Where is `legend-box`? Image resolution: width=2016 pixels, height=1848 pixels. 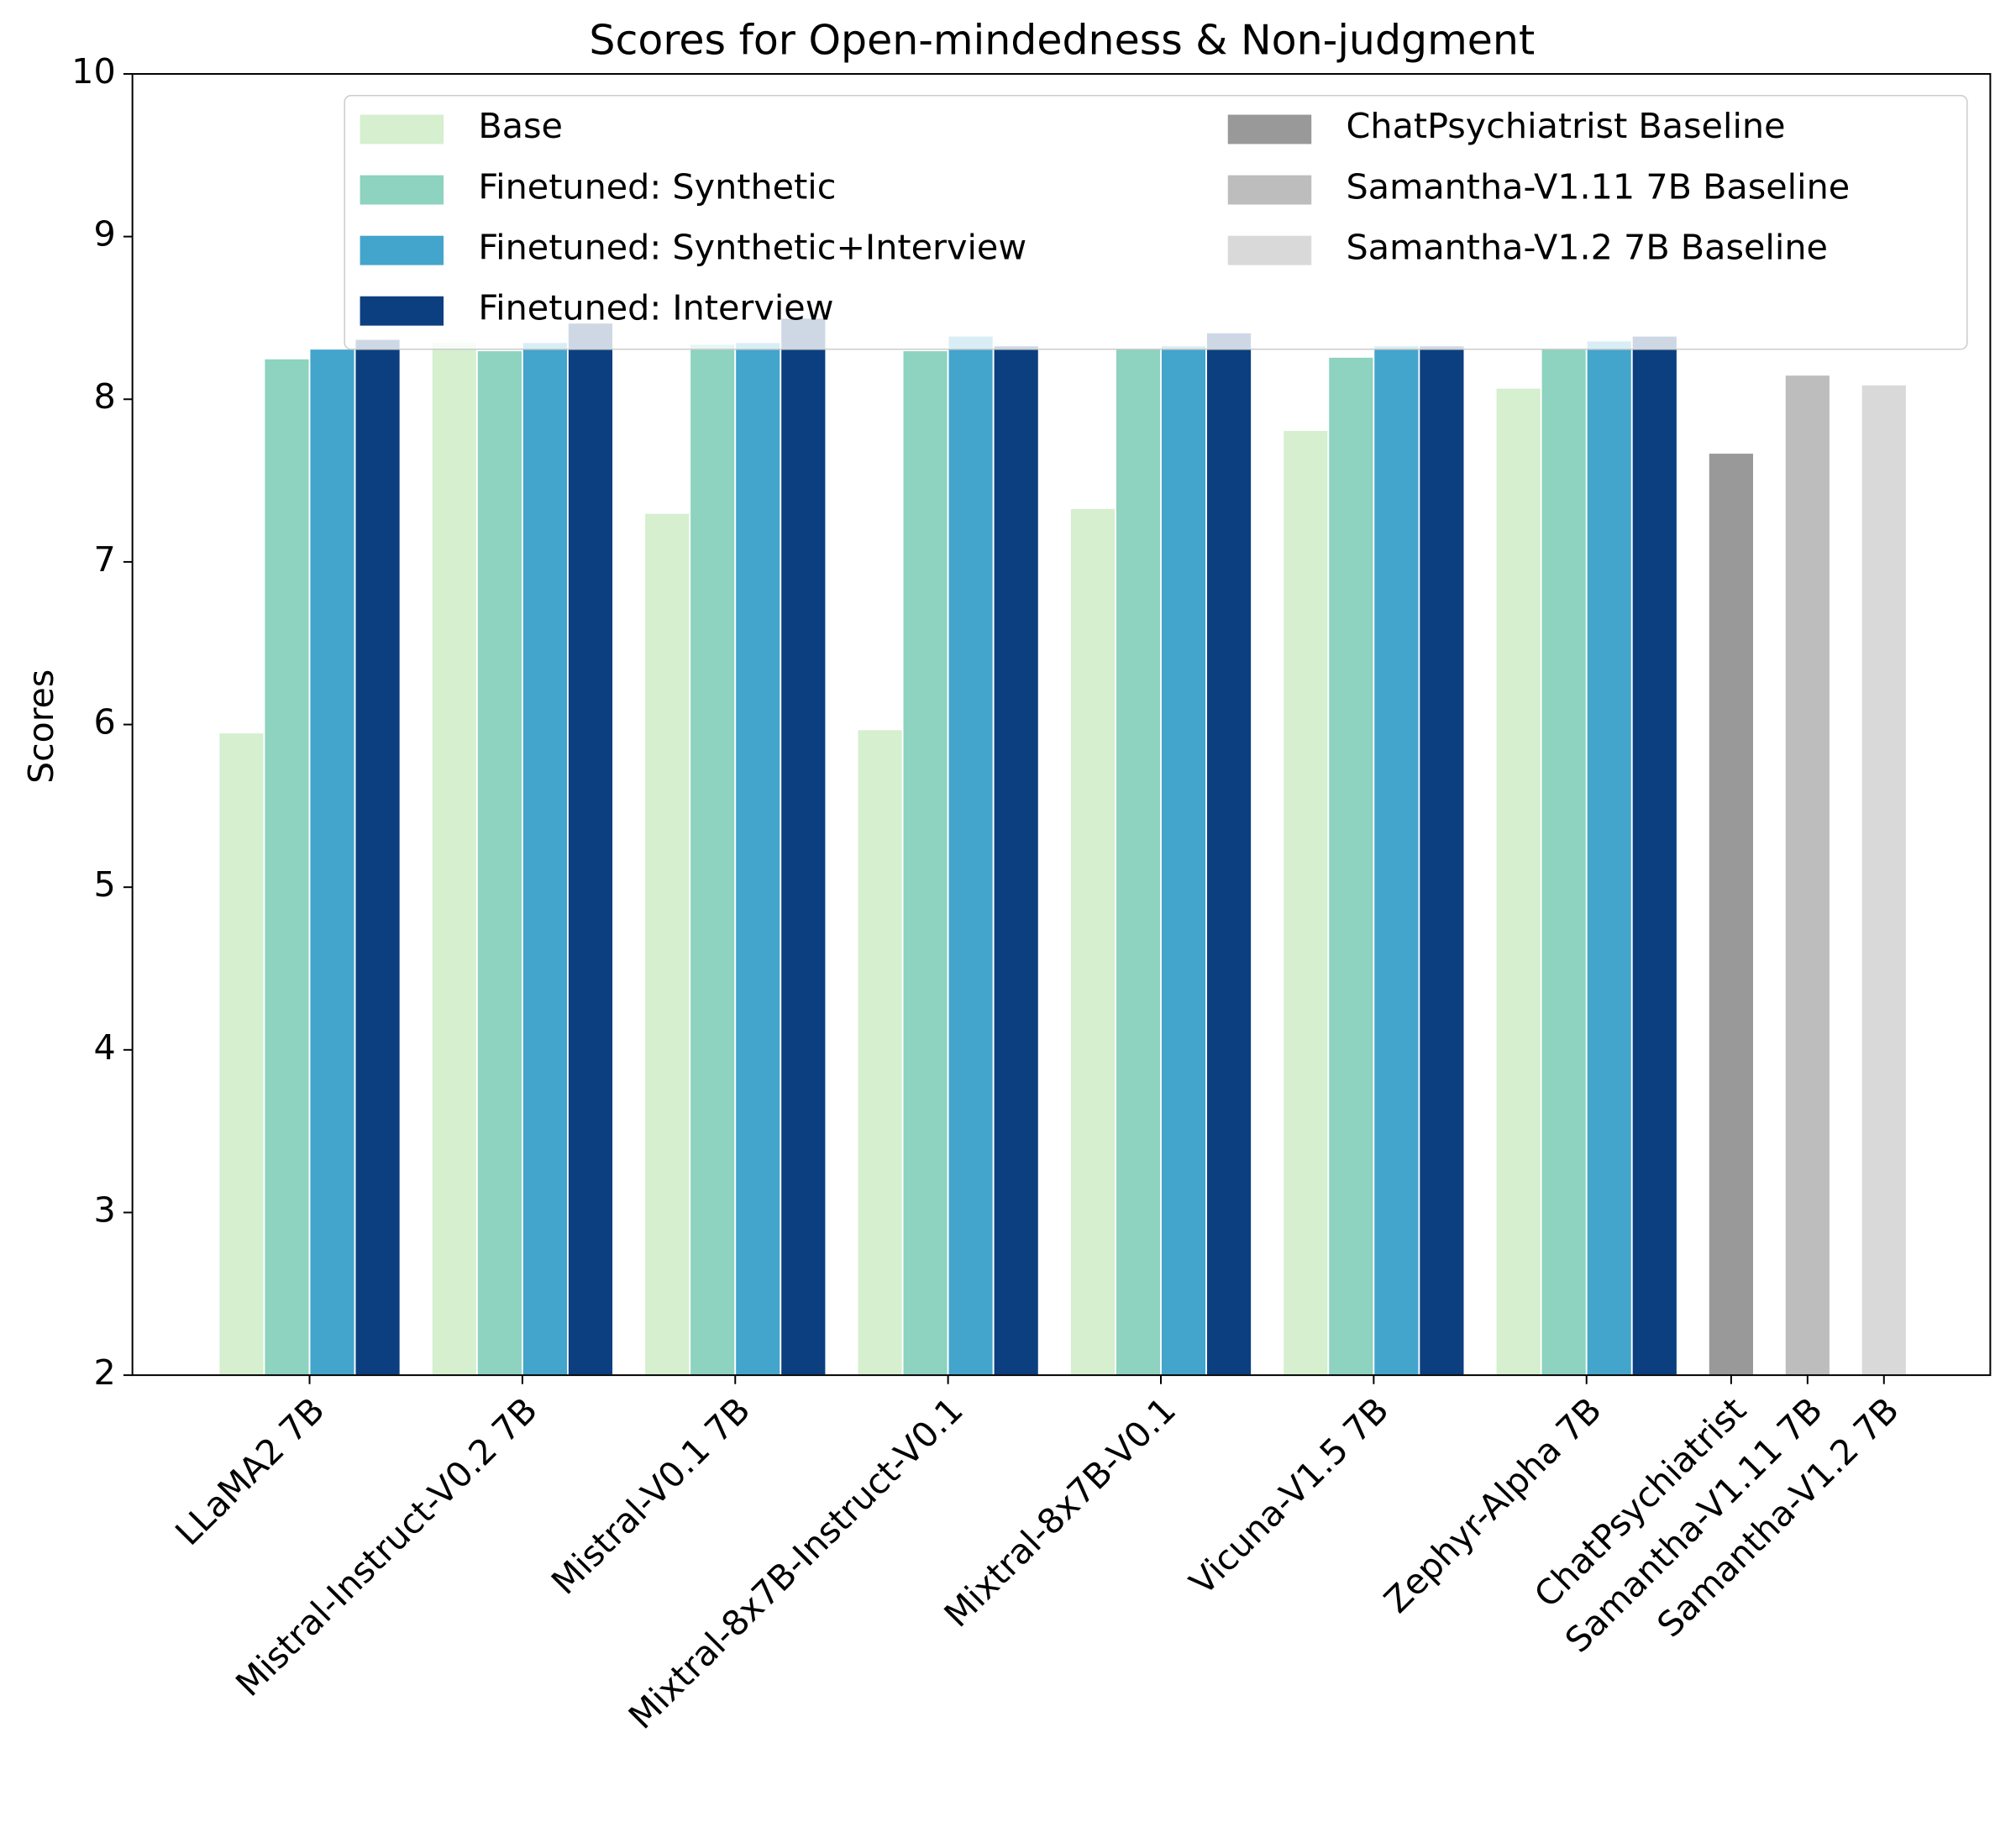 legend-box is located at coordinates (1156, 222).